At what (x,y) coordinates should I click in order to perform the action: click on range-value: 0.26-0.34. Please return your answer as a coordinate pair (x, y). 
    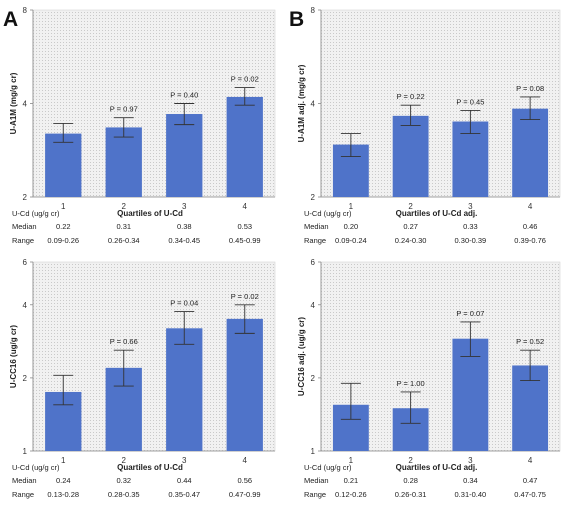
    Looking at the image, I should click on (124, 240).